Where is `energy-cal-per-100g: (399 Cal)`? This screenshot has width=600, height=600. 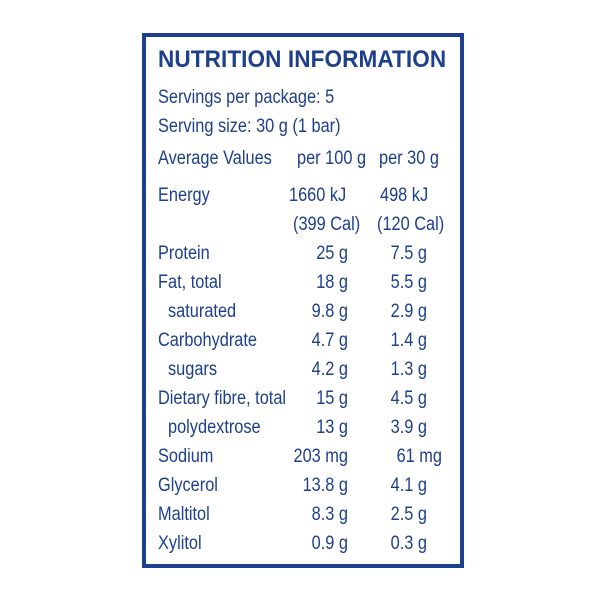
energy-cal-per-100g: (399 Cal) is located at coordinates (327, 224).